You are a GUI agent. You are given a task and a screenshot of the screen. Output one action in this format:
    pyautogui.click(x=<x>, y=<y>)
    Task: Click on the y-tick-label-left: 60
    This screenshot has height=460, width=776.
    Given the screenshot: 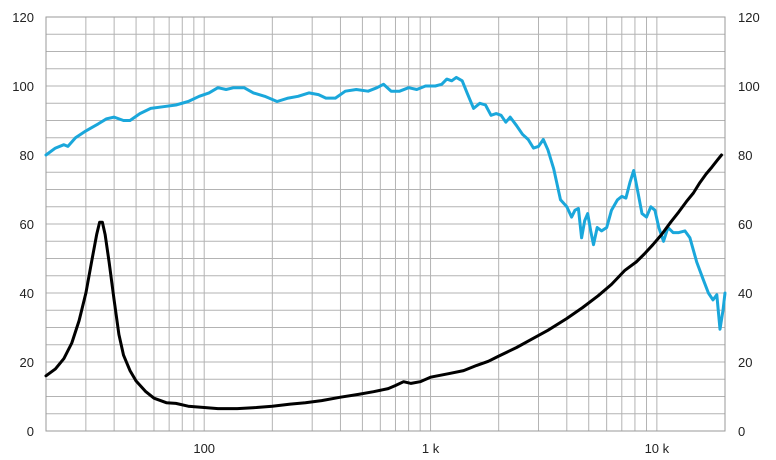 What is the action you would take?
    pyautogui.click(x=27, y=224)
    